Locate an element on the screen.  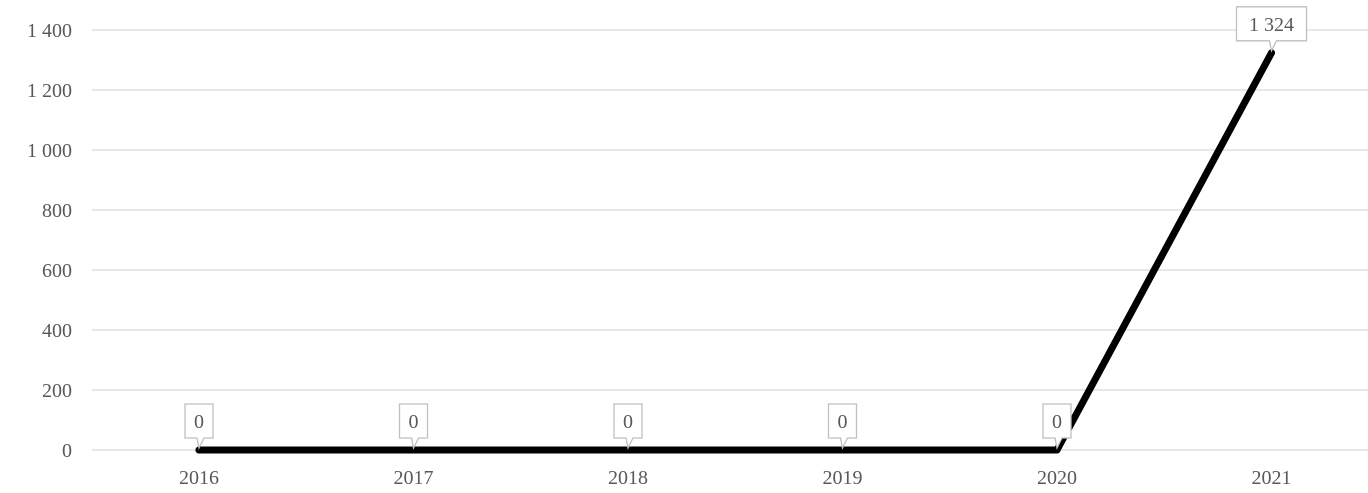
y-tick-label: 200 is located at coordinates (57, 391).